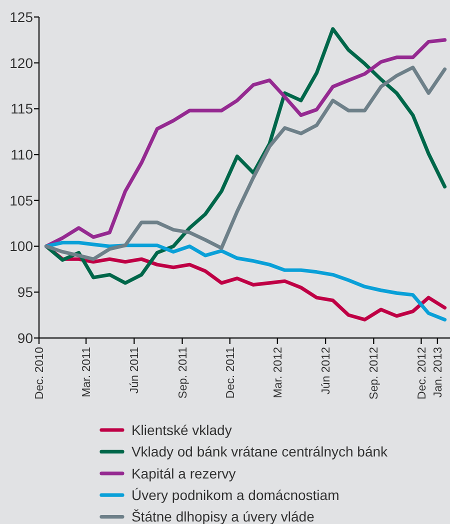 This screenshot has height=524, width=450. Describe the element at coordinates (87, 372) in the screenshot. I see `x-tick-label: Mar. 2011` at that location.